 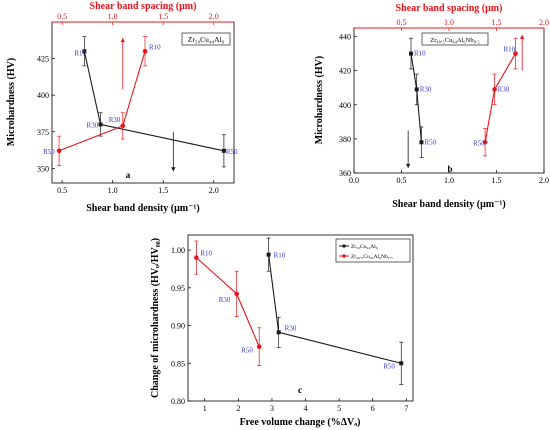 I want to click on x-tick-label: 3, so click(x=272, y=408).